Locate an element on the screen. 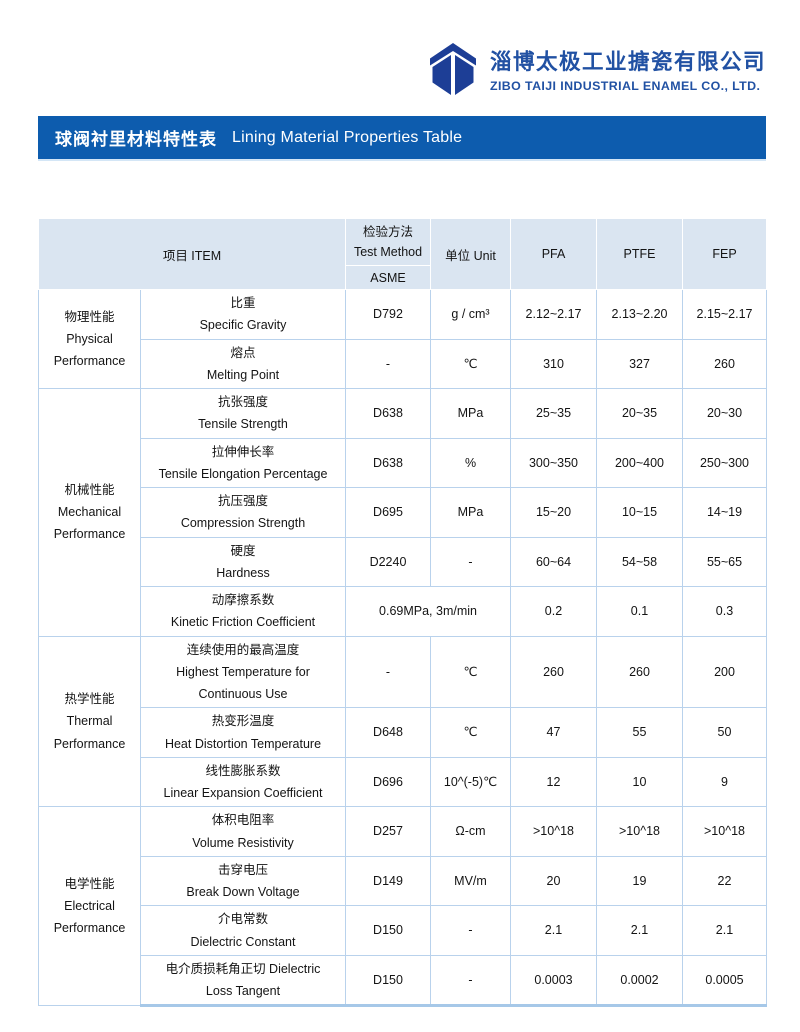  method-cell: D792 is located at coordinates (388, 314).